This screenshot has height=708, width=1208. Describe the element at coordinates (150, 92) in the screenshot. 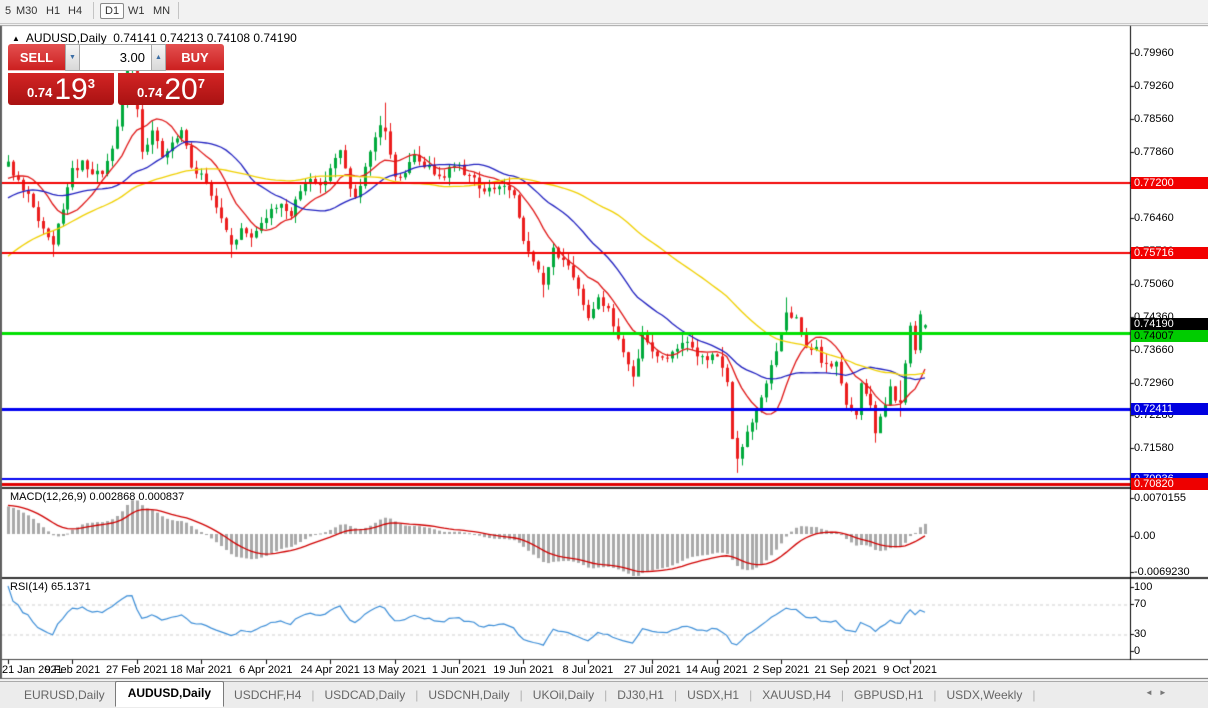

I see `buy-price-frac: 0.74` at that location.